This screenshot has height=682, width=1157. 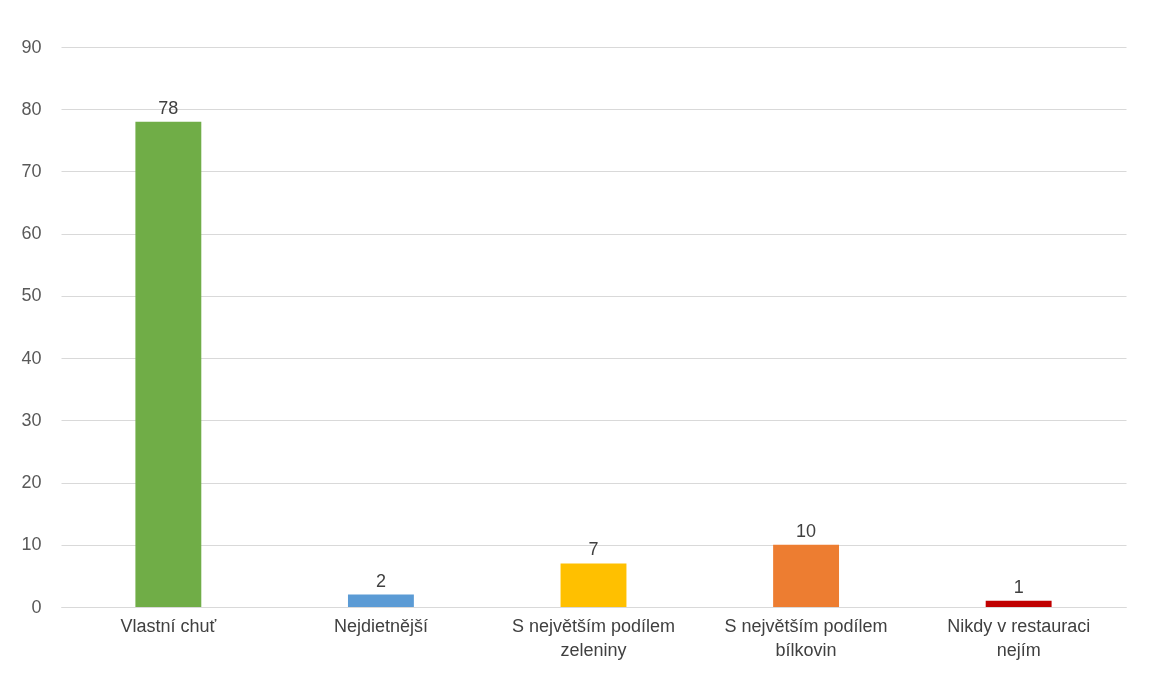 I want to click on y-tick-label: 0, so click(x=36, y=606).